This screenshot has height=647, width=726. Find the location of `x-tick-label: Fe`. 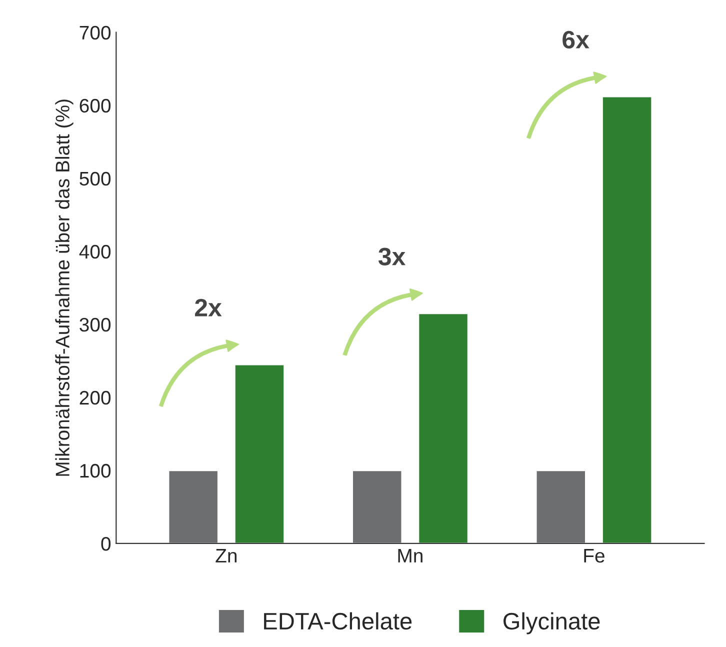

x-tick-label: Fe is located at coordinates (594, 556).